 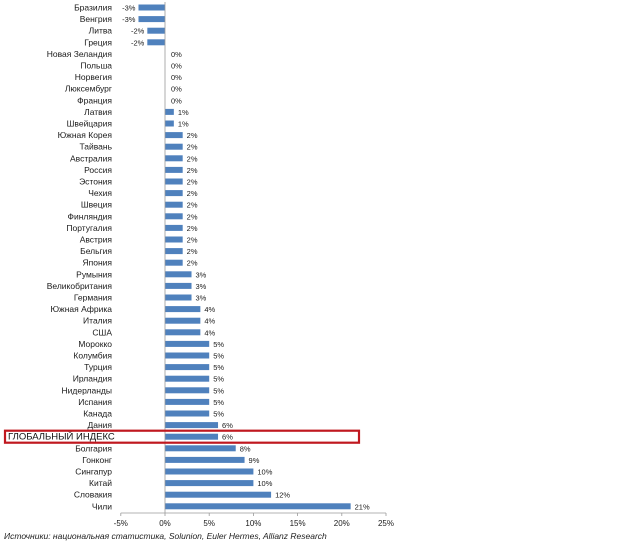 I want to click on category-label: Тайвань, so click(x=95, y=147).